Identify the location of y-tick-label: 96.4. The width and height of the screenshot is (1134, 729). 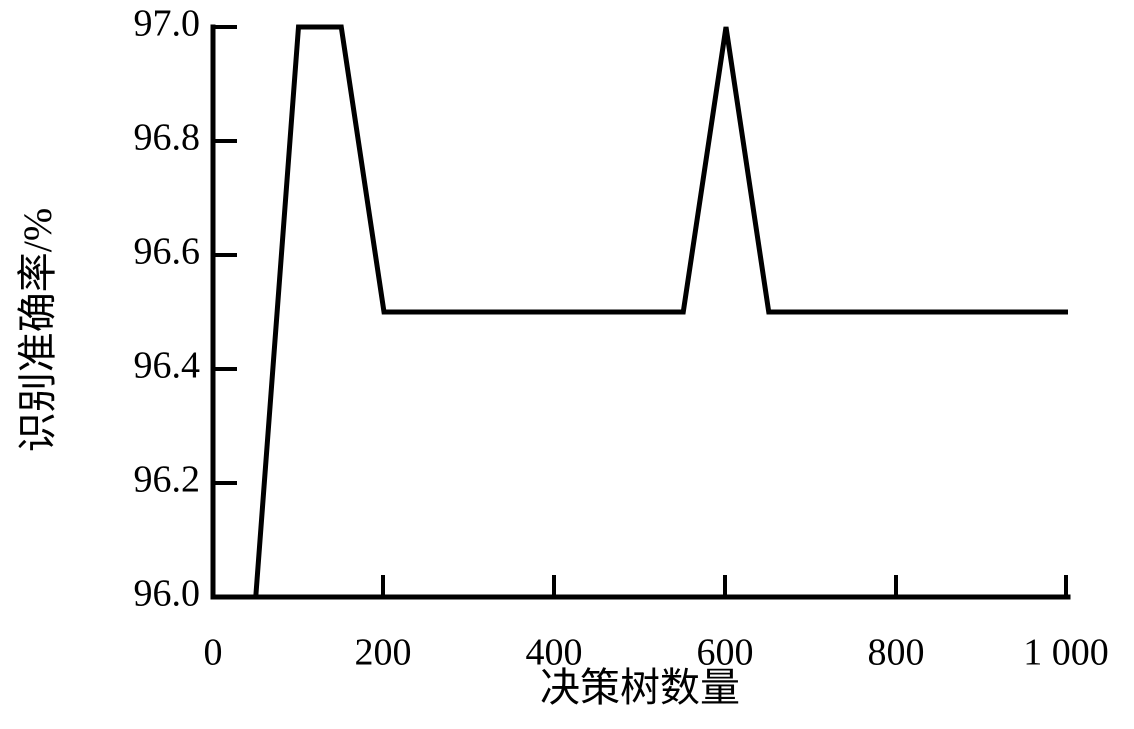
(167, 366).